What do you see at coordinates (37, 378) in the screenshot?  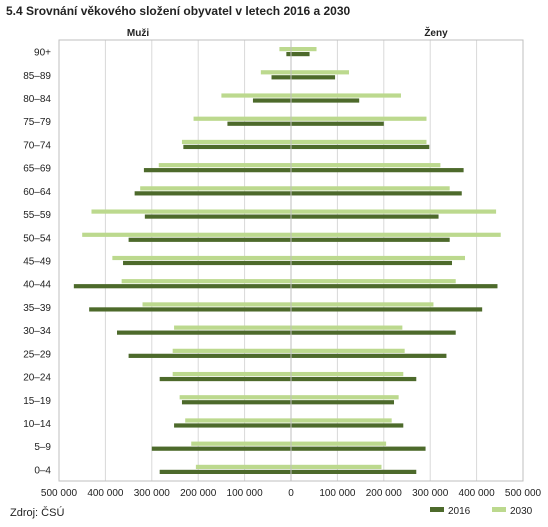 I see `age-group-label: 20–24` at bounding box center [37, 378].